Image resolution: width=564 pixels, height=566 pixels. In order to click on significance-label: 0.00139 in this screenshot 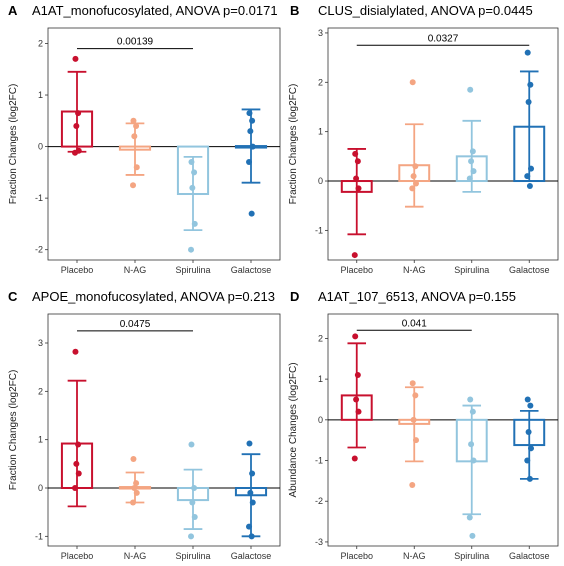, I will do `click(135, 42)`.